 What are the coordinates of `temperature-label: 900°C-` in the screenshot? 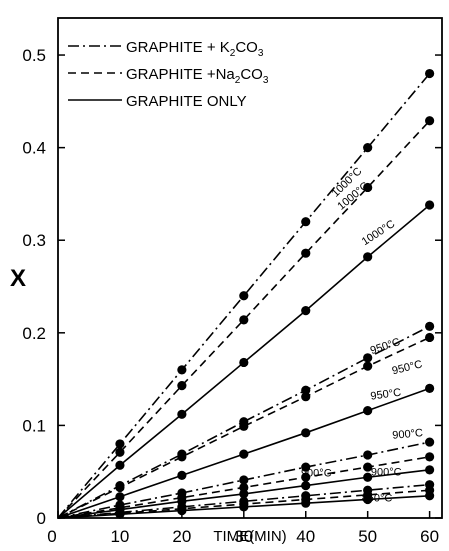 It's located at (318, 473).